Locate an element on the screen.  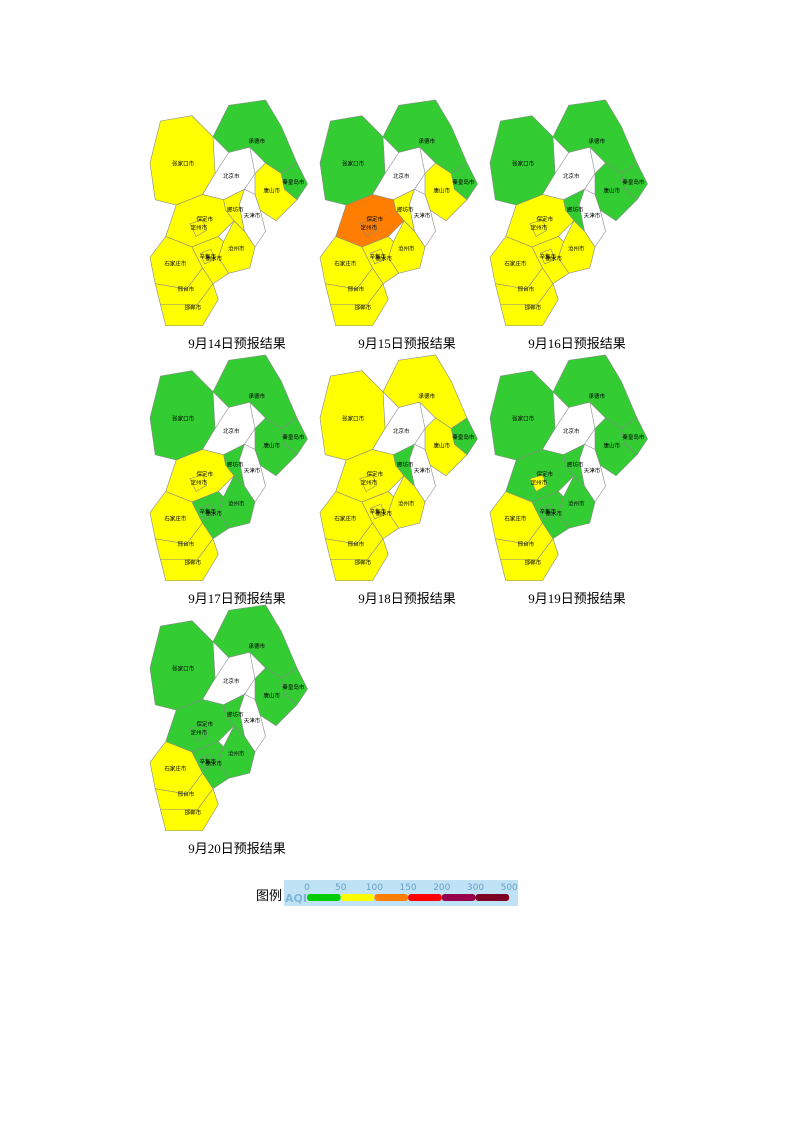
caption: 9月19日预报结果 is located at coordinates (577, 598).